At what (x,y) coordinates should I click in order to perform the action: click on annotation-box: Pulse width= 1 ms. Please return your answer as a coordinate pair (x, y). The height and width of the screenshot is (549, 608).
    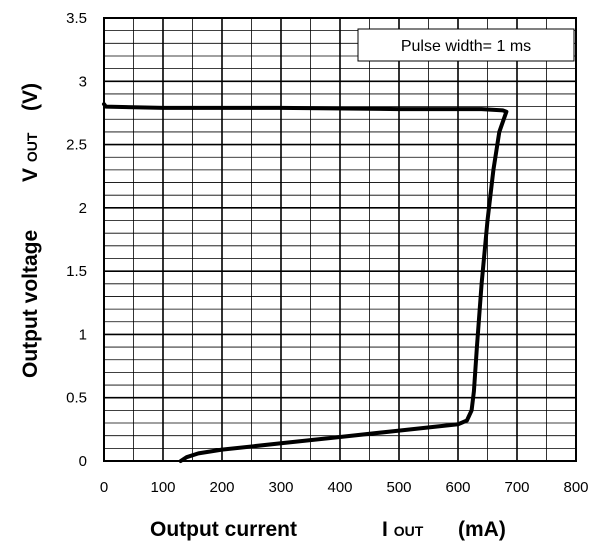
    Looking at the image, I should click on (466, 45).